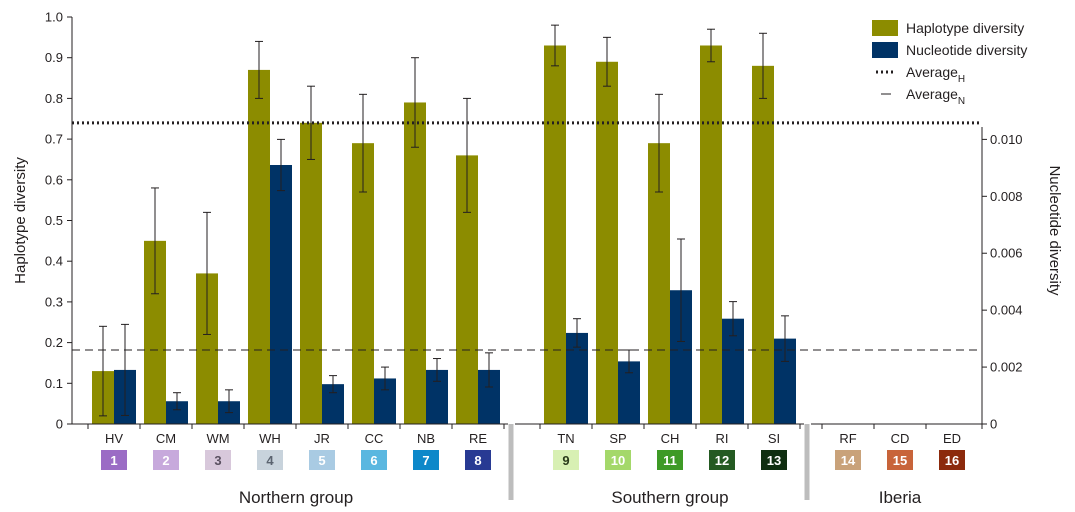 The image size is (1075, 512). Describe the element at coordinates (54, 98) in the screenshot. I see `left-tick-label: 0.8` at that location.